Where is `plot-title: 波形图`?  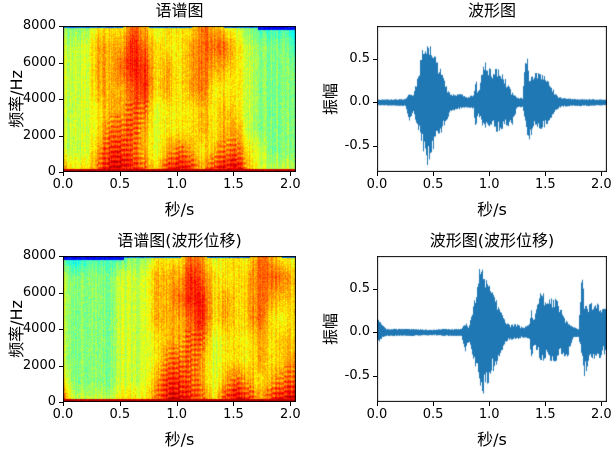
plot-title: 波形图 is located at coordinates (491, 10).